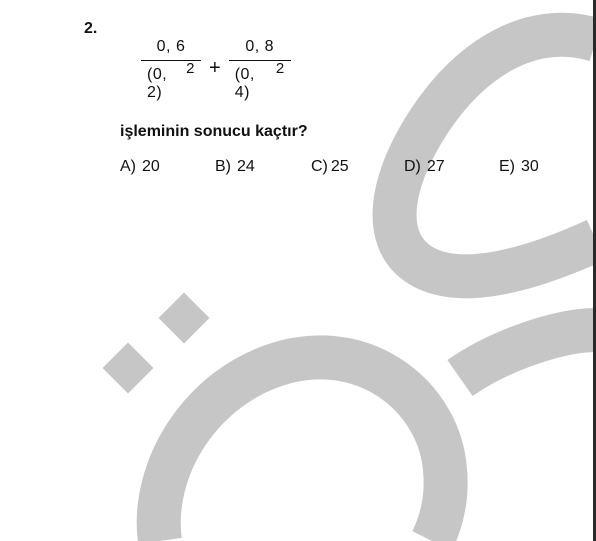 The image size is (596, 541). I want to click on question-number: 2., so click(91, 28).